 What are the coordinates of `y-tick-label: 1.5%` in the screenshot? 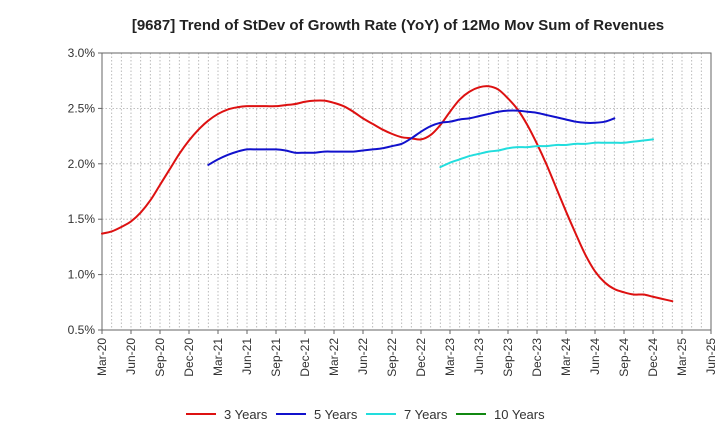 It's located at (82, 219).